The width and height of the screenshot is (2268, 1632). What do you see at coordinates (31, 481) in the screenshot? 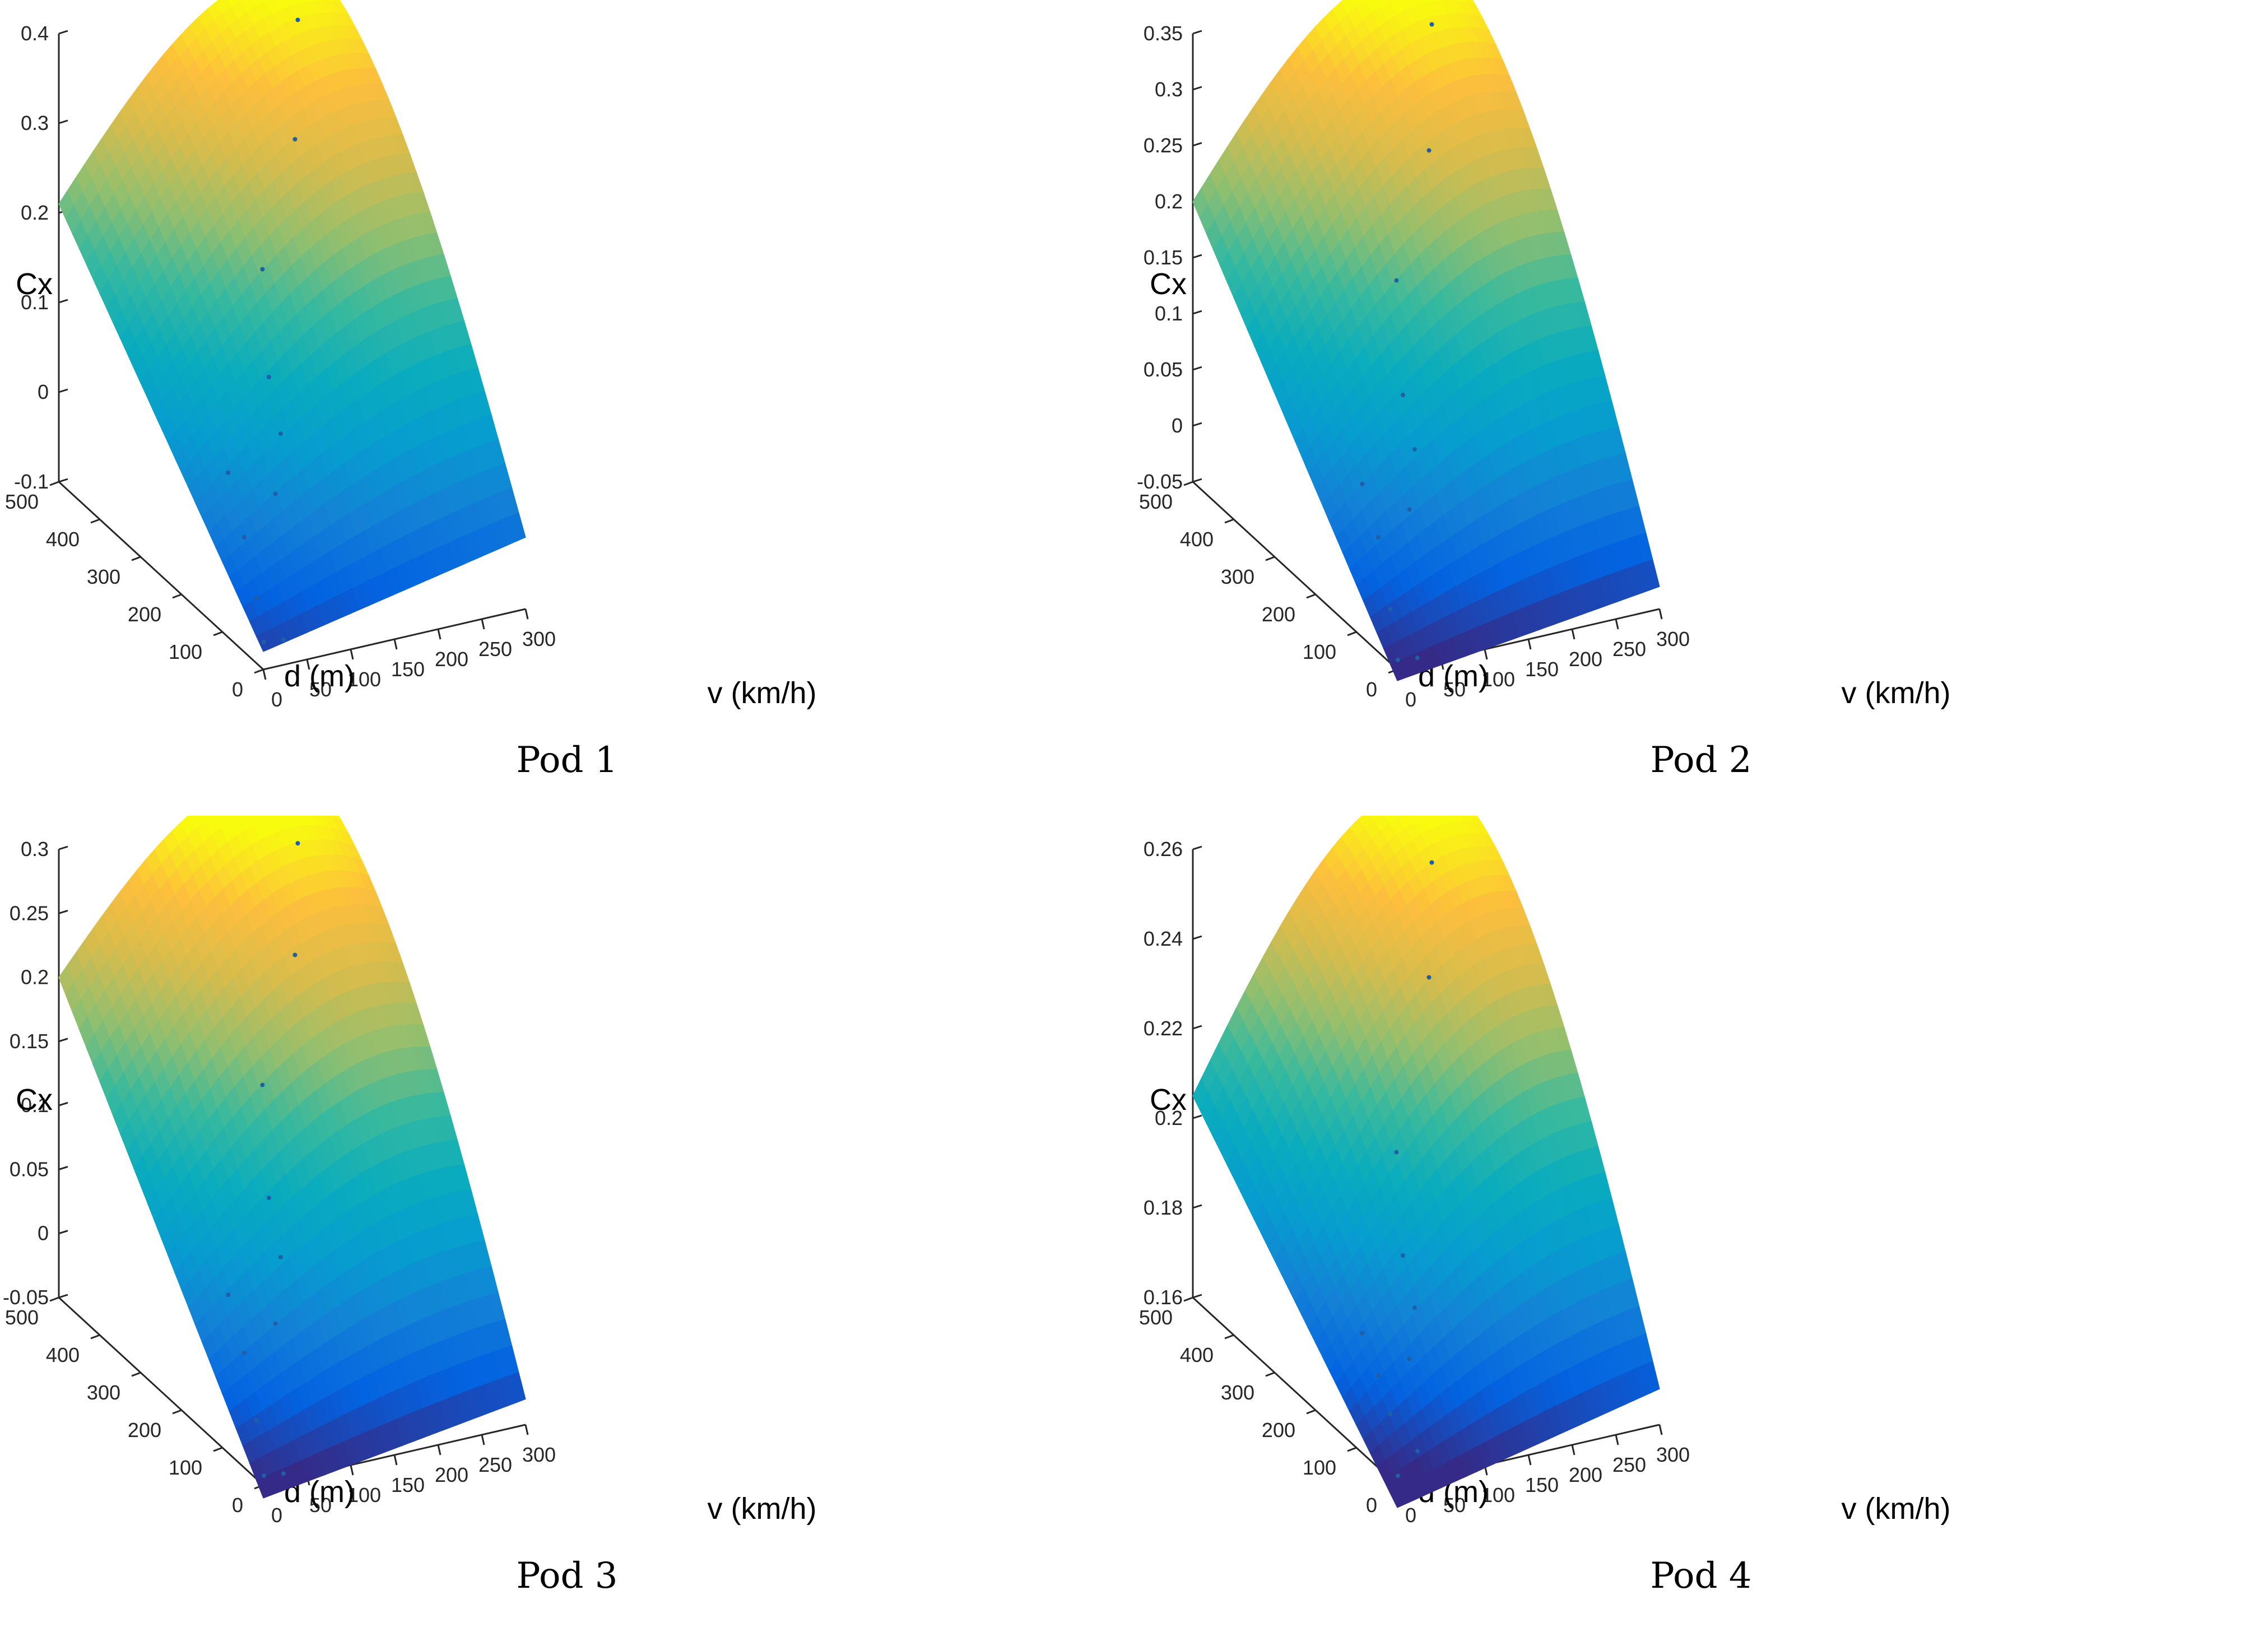
I see `cx-tick-label: -0.1` at bounding box center [31, 481].